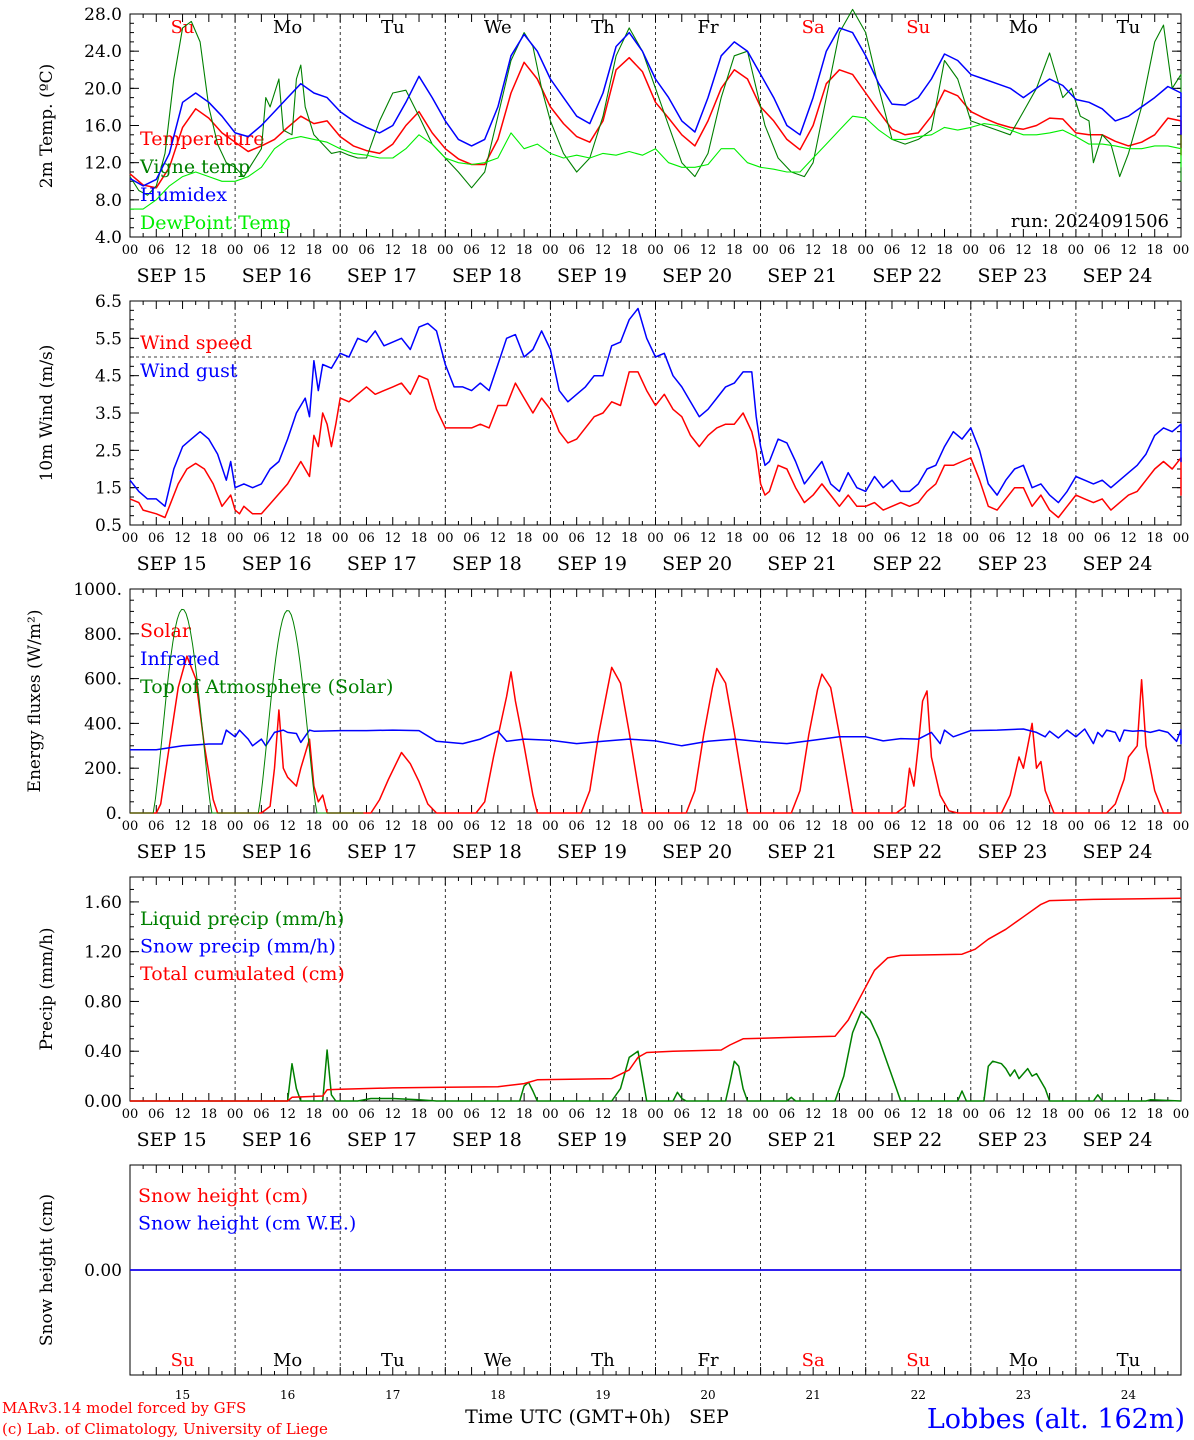 This screenshot has width=1194, height=1440. I want to click on x-date-label: SEP 24, so click(1118, 852).